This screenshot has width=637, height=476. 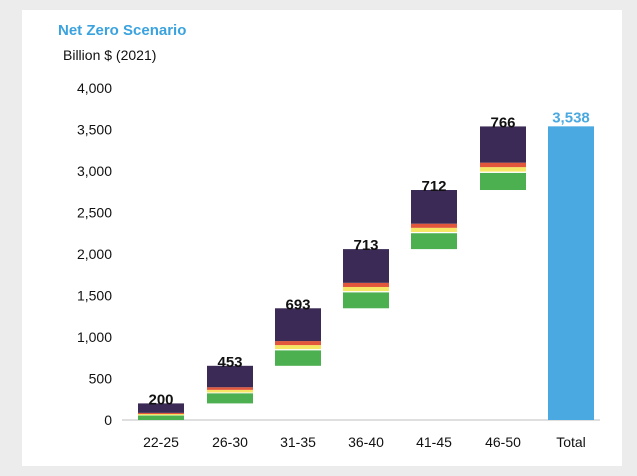 What do you see at coordinates (229, 362) in the screenshot?
I see `data-label: 453` at bounding box center [229, 362].